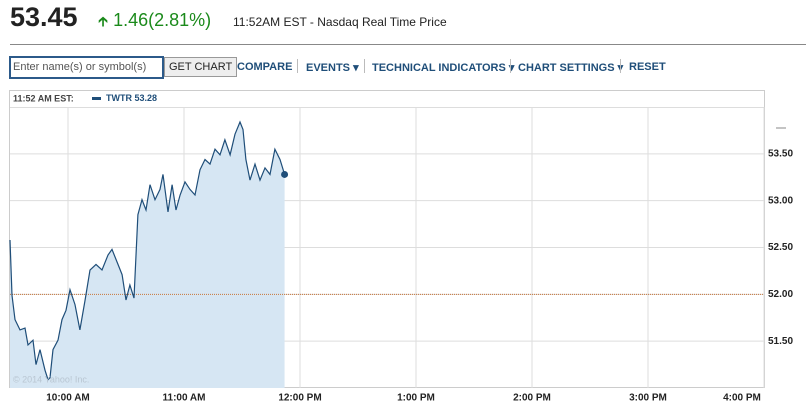 Image resolution: width=806 pixels, height=409 pixels. I want to click on indicators-link: TECHNICAL INDICATORS ▾, so click(443, 68).